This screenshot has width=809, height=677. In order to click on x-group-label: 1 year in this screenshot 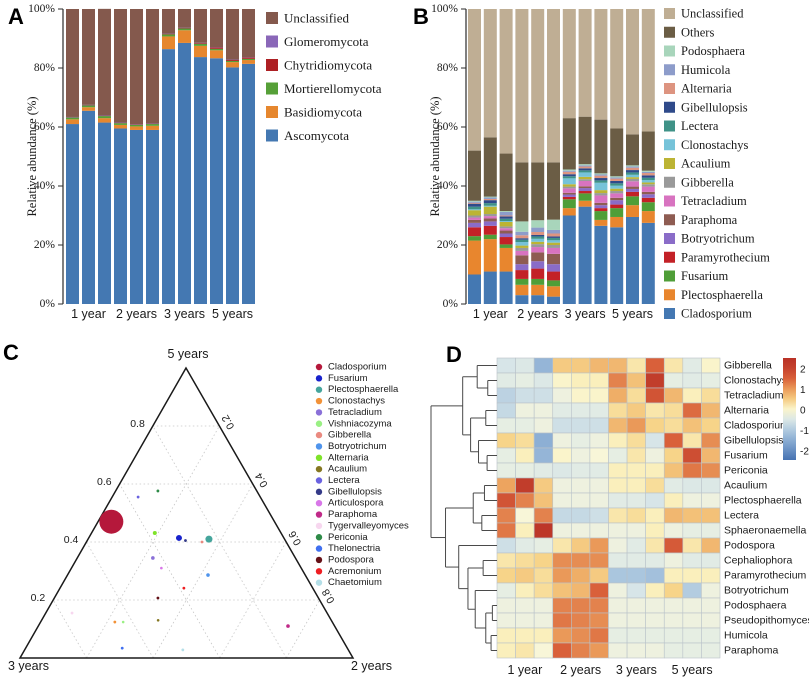, I will do `click(88, 314)`.